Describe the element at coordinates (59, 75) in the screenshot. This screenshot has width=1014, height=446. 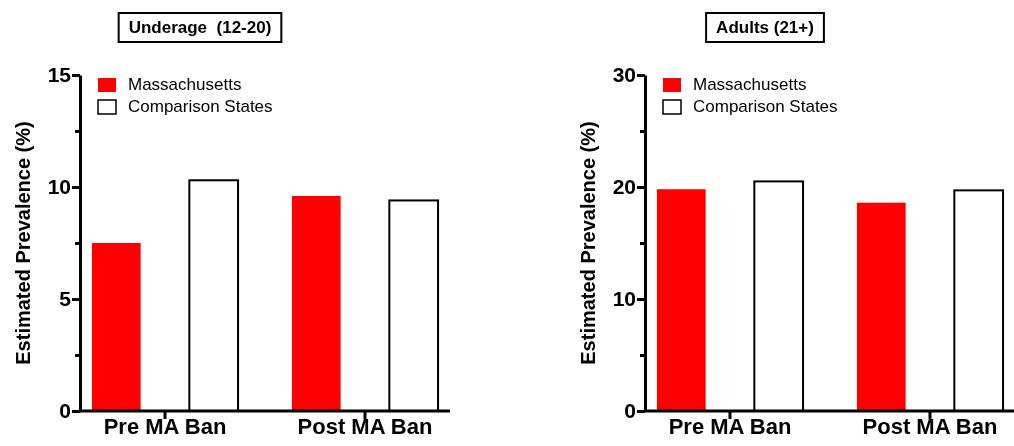
I see `y-tick-label: 15` at that location.